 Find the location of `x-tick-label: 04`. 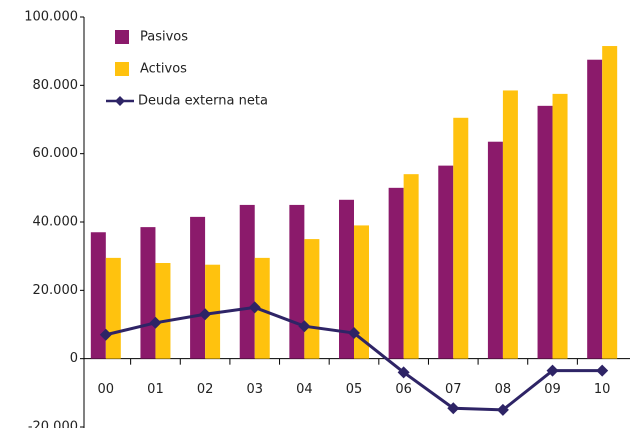

x-tick-label: 04 is located at coordinates (304, 389).